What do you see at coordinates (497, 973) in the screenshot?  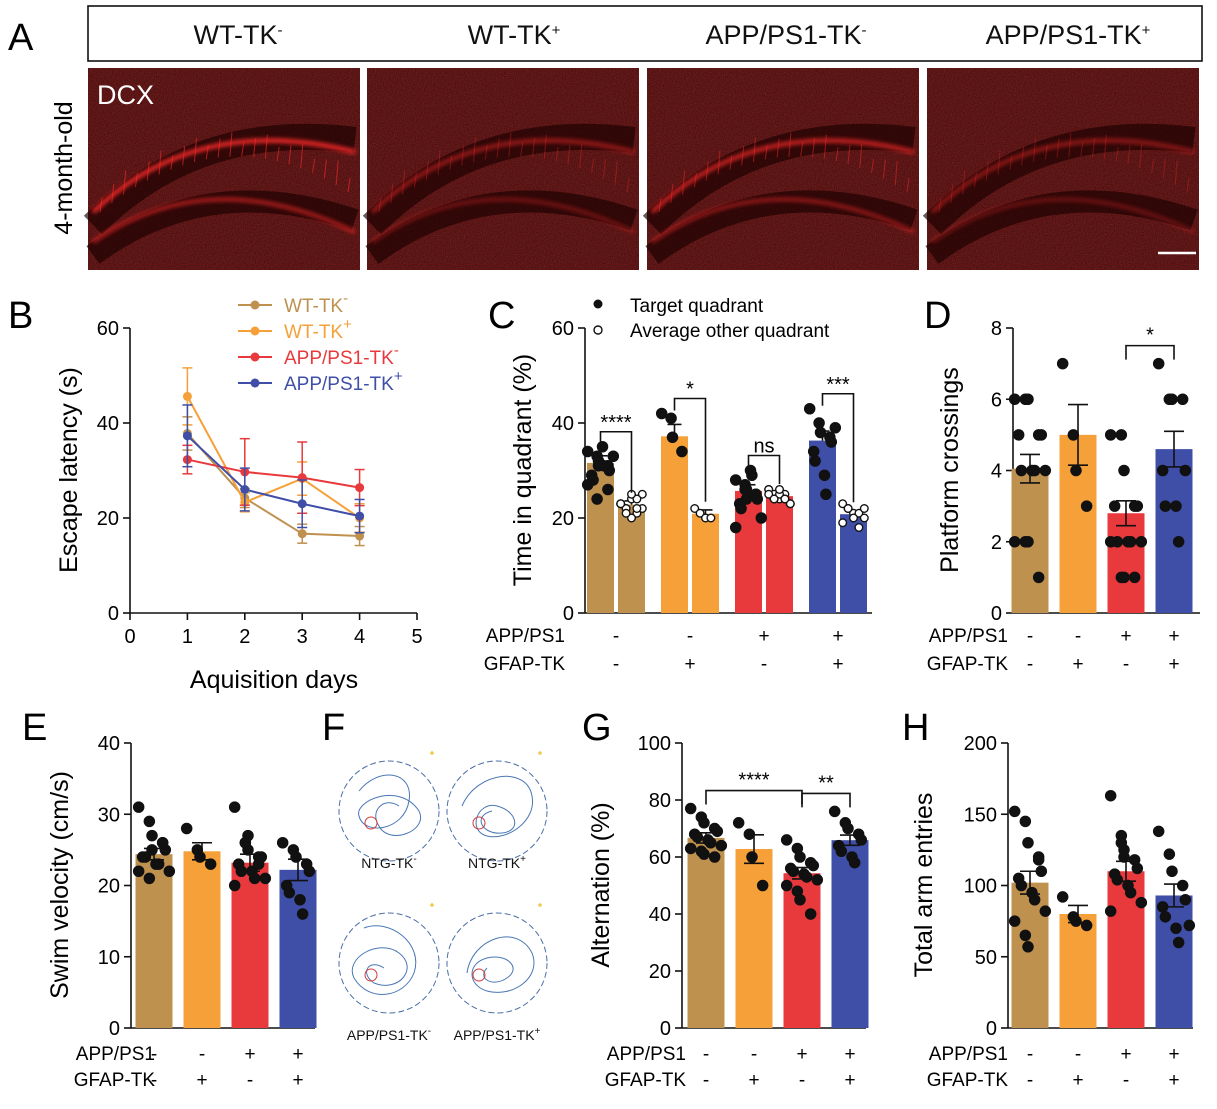 I see `f-trace-3: APP/PS1-TK+` at bounding box center [497, 973].